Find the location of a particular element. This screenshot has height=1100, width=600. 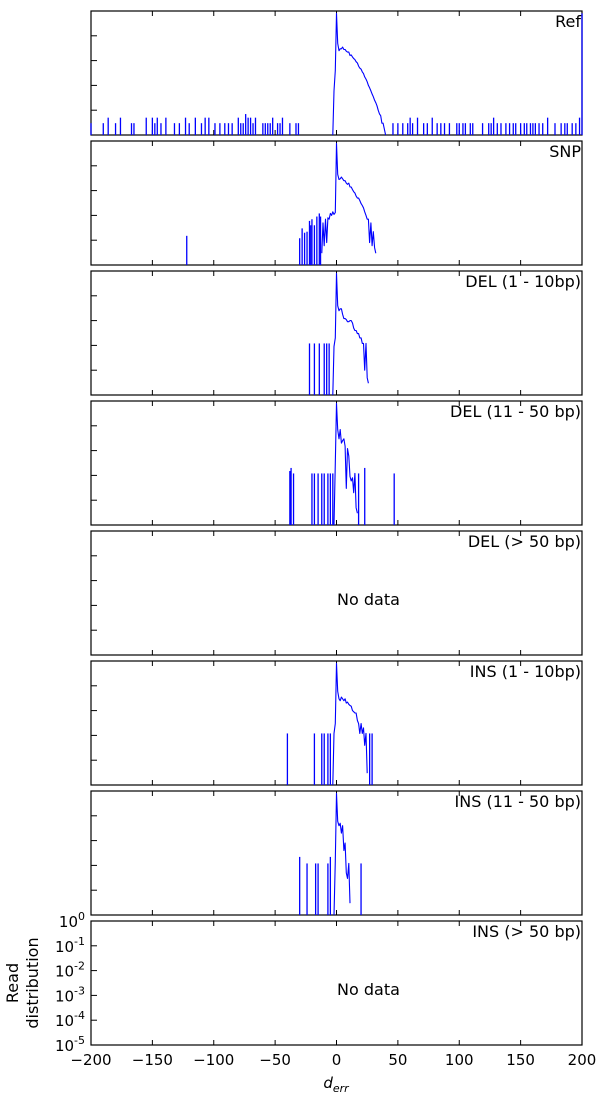

x-axis-title: derr is located at coordinates (336, 1084).